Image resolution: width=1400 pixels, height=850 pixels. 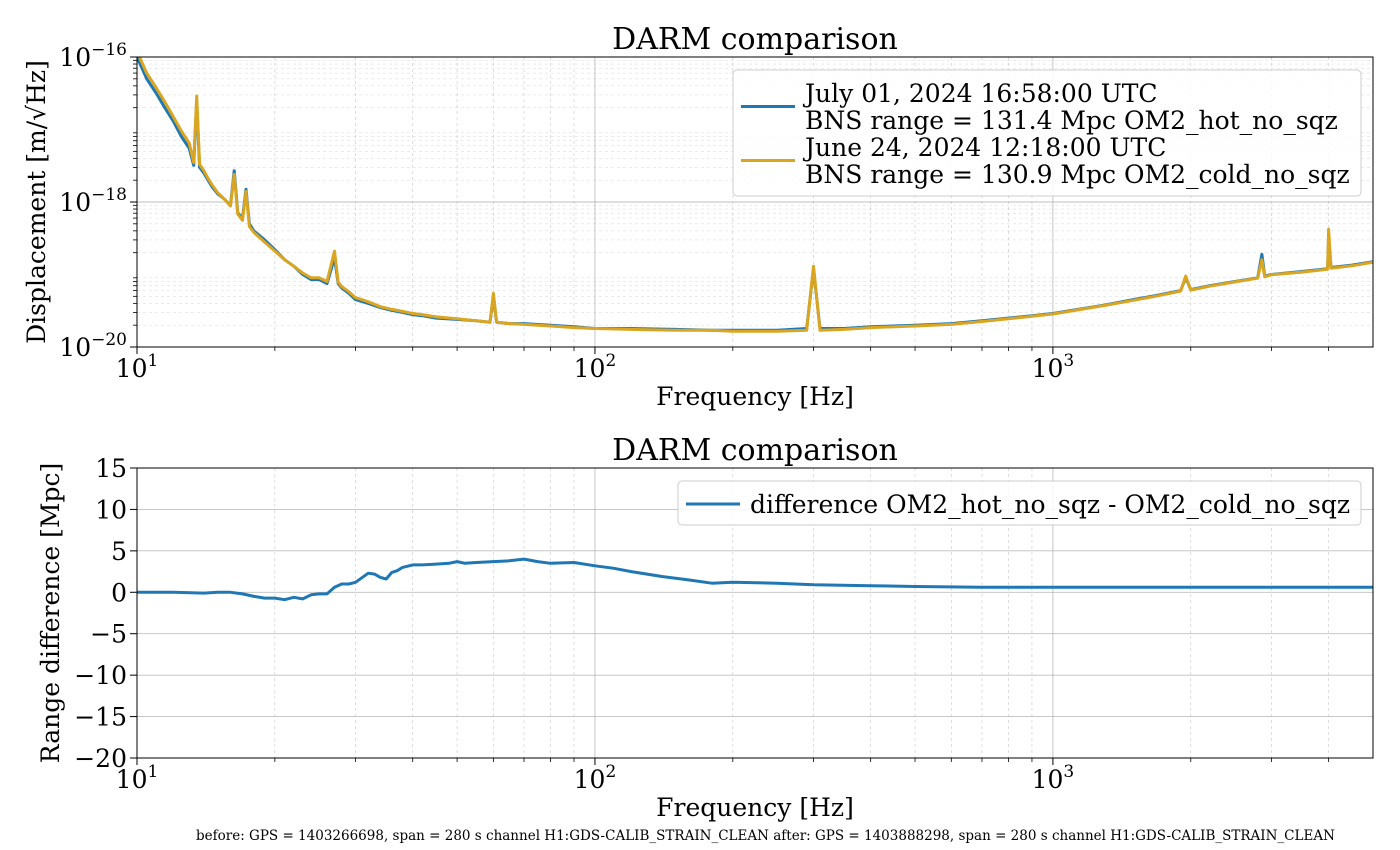 I want to click on legend-label: BNS range = 131.4 Mpc OM2_hot_no_sqz, so click(x=1071, y=120).